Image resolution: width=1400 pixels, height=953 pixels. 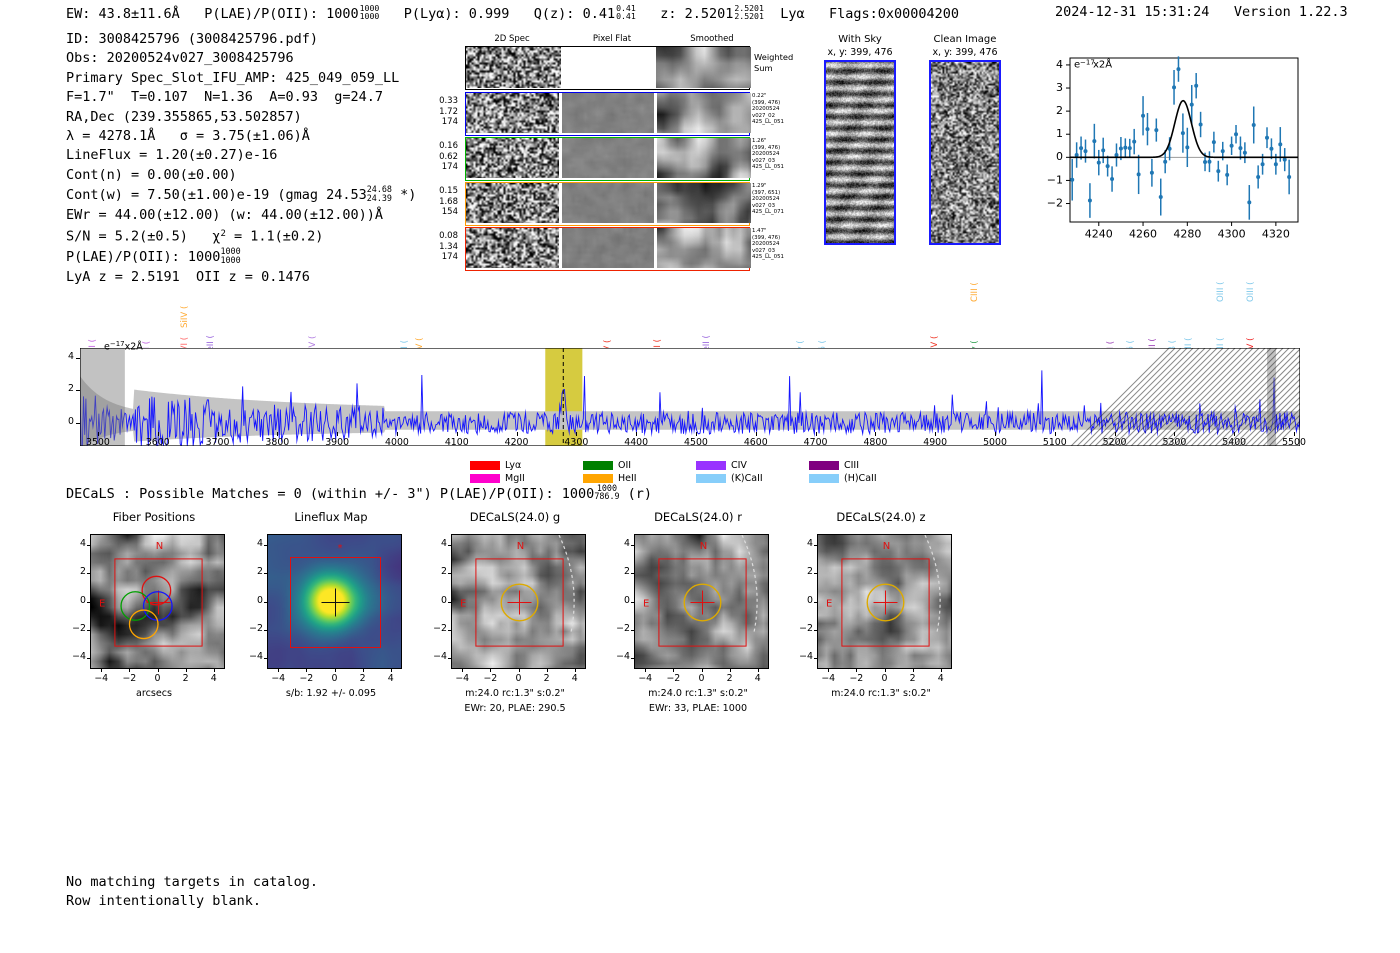 What do you see at coordinates (463, 604) in the screenshot?
I see `compass-east-label: E` at bounding box center [463, 604].